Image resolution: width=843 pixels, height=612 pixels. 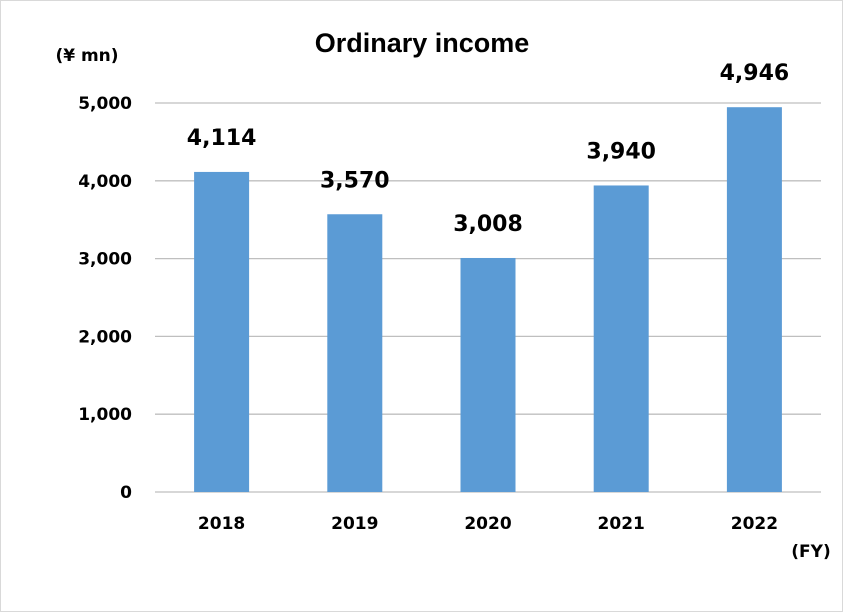 I want to click on y-tick-label: 1,000, so click(x=105, y=415).